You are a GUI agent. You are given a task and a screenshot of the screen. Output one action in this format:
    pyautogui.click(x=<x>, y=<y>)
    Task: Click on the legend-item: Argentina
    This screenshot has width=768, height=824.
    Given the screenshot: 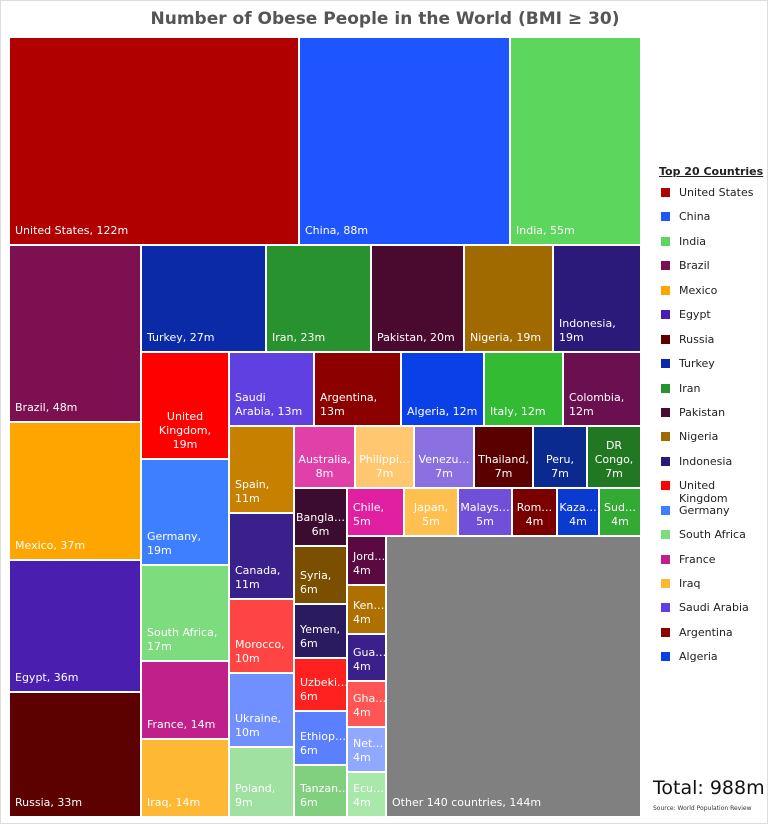 What is the action you would take?
    pyautogui.click(x=713, y=638)
    